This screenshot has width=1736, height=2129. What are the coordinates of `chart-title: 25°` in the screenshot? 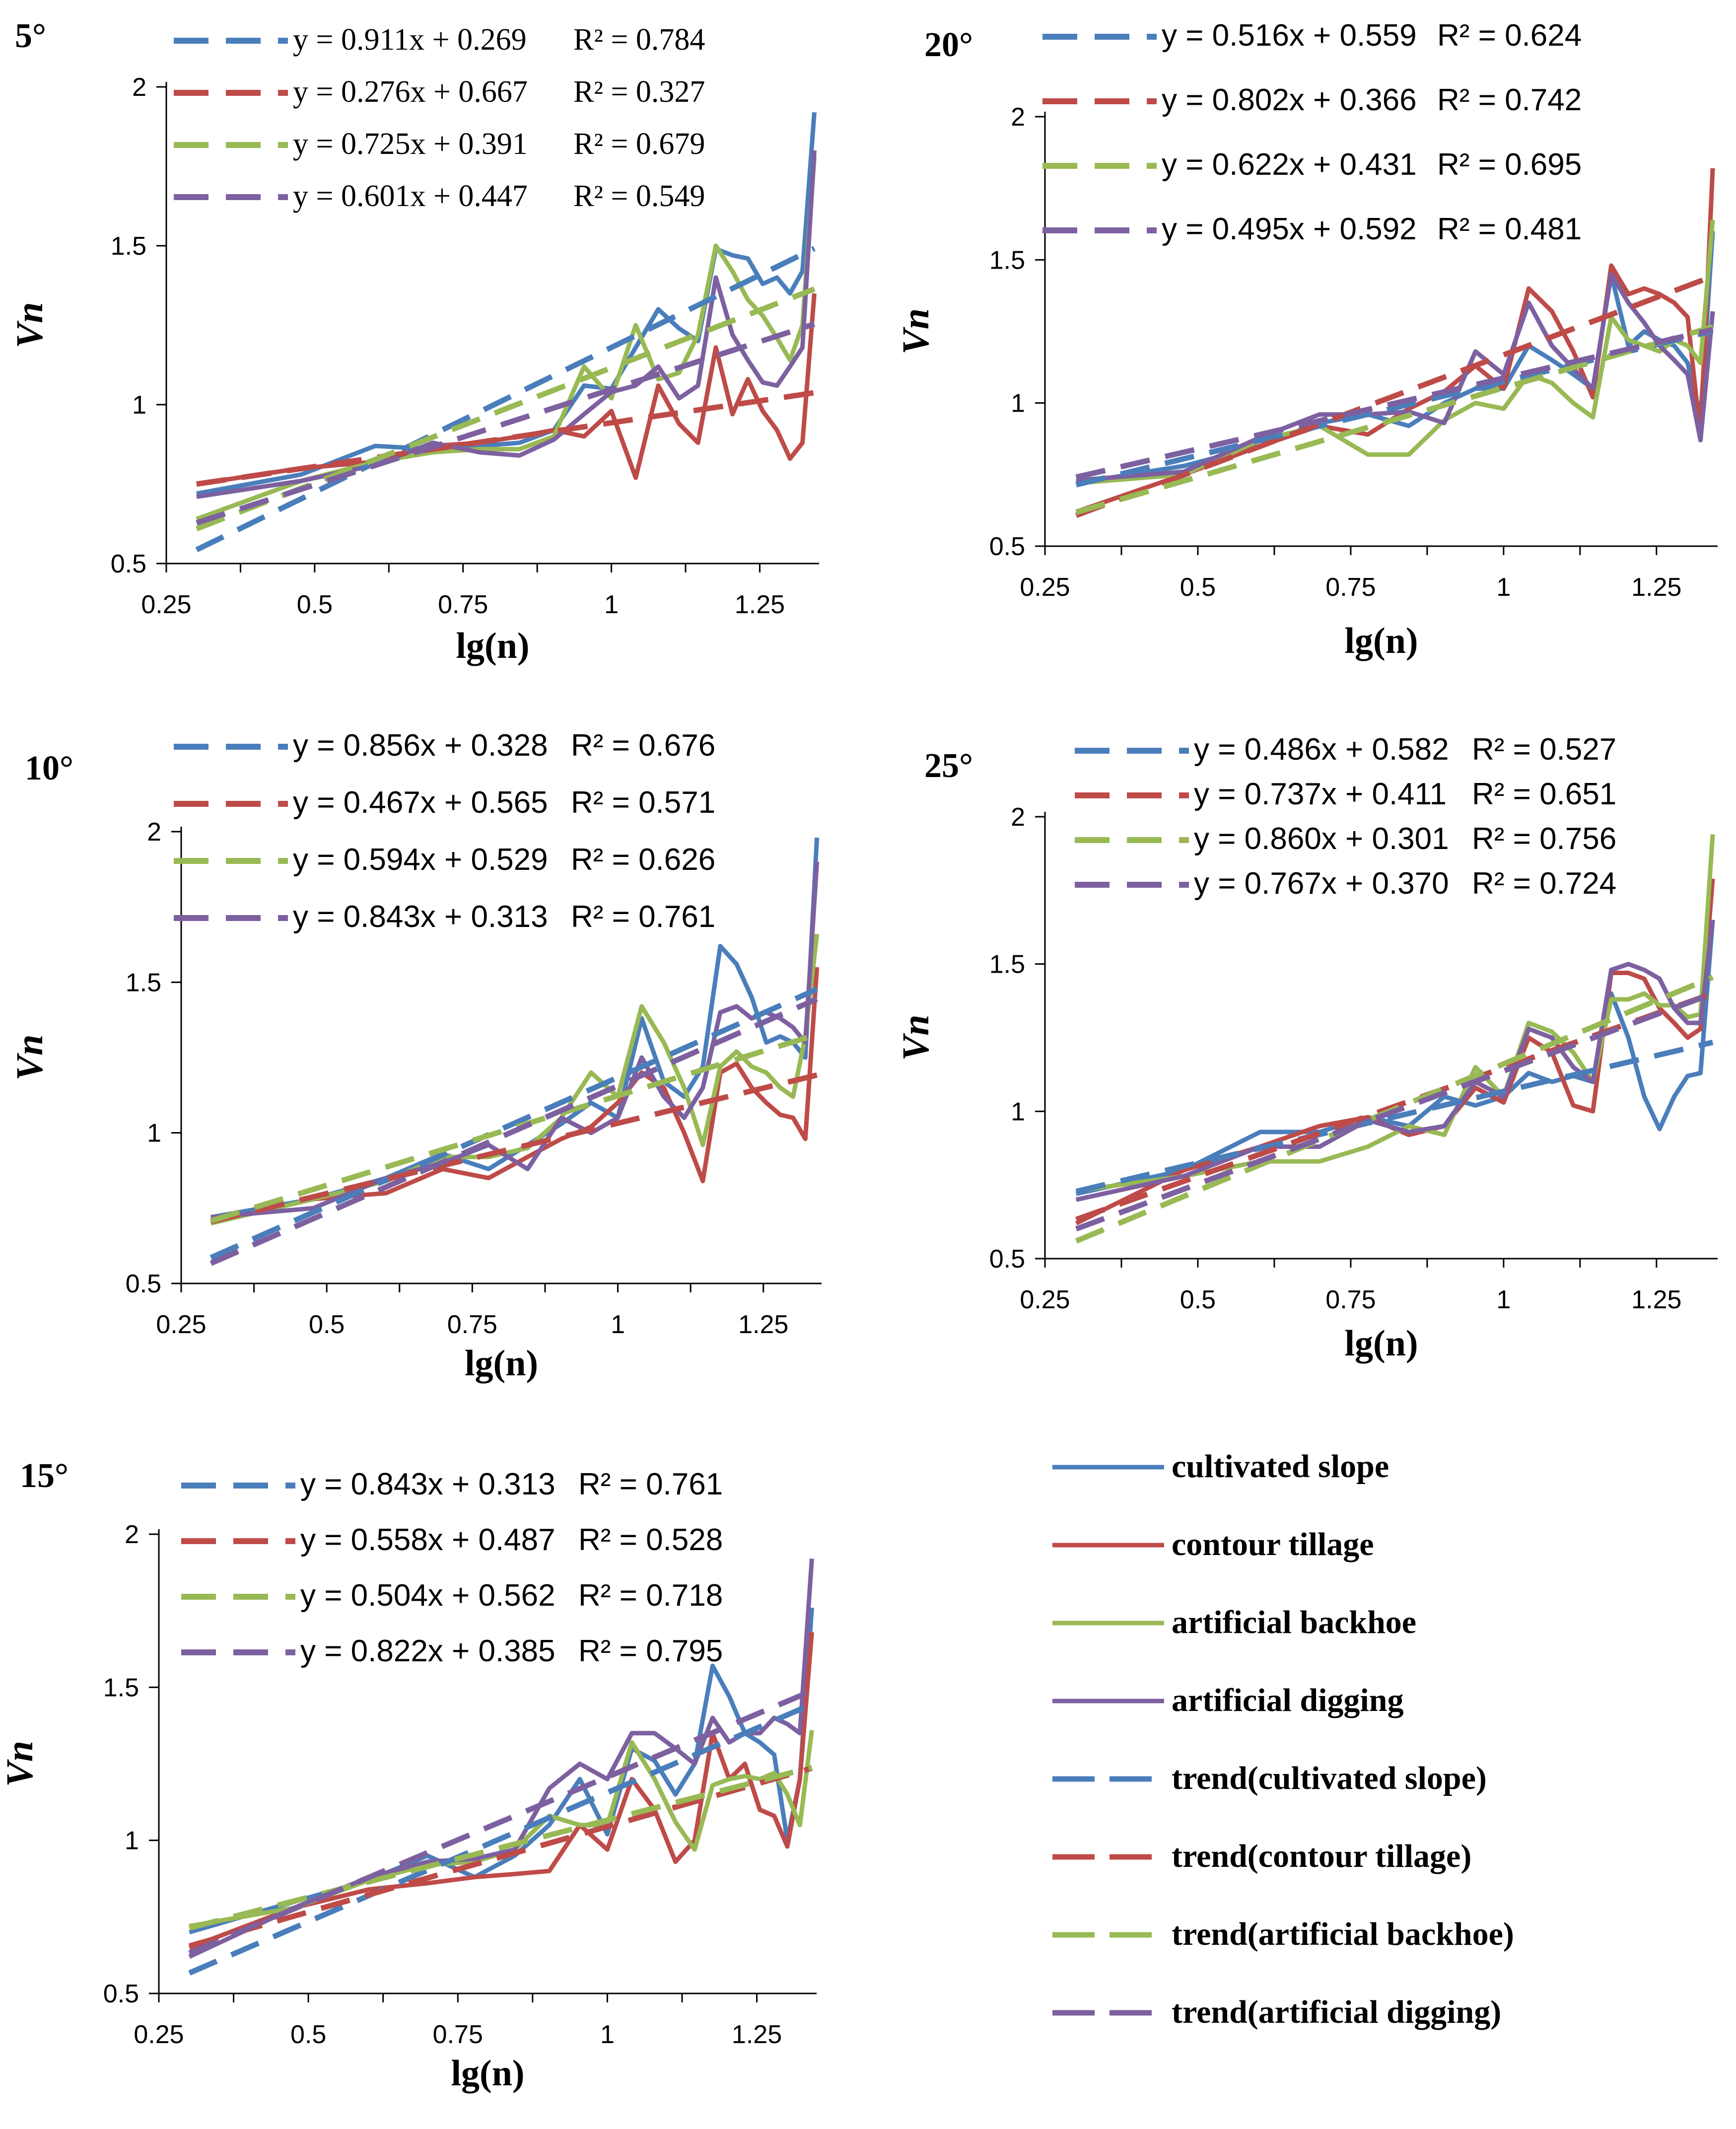 It's located at (948, 766).